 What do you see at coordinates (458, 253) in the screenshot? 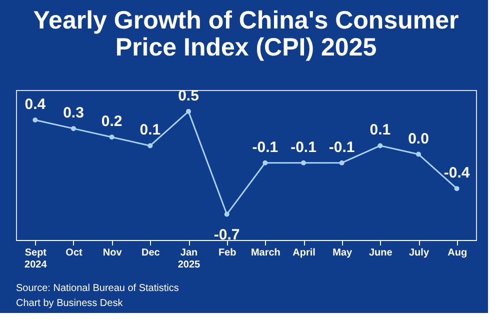
I see `x-tick-label: Aug` at bounding box center [458, 253].